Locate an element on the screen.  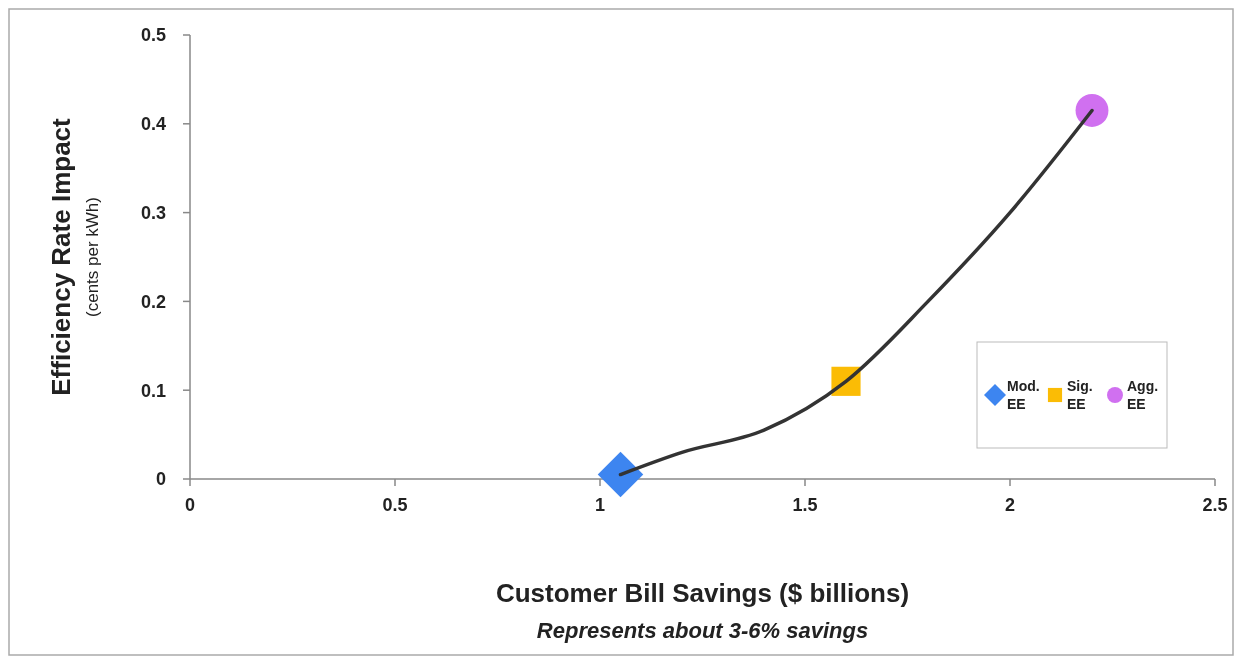
x-tick-label: 0 is located at coordinates (190, 505).